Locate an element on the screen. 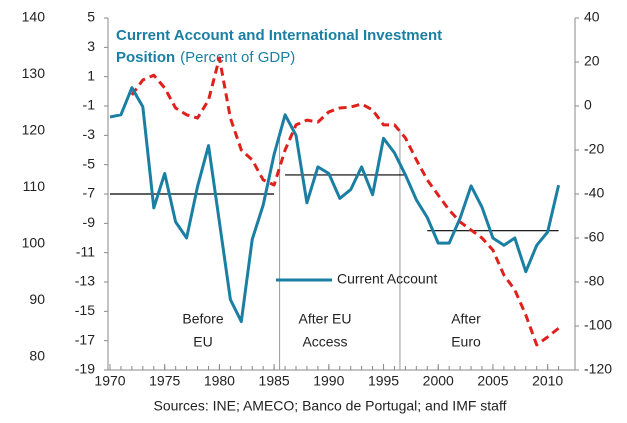  x-tick-label: 1985 is located at coordinates (274, 381).